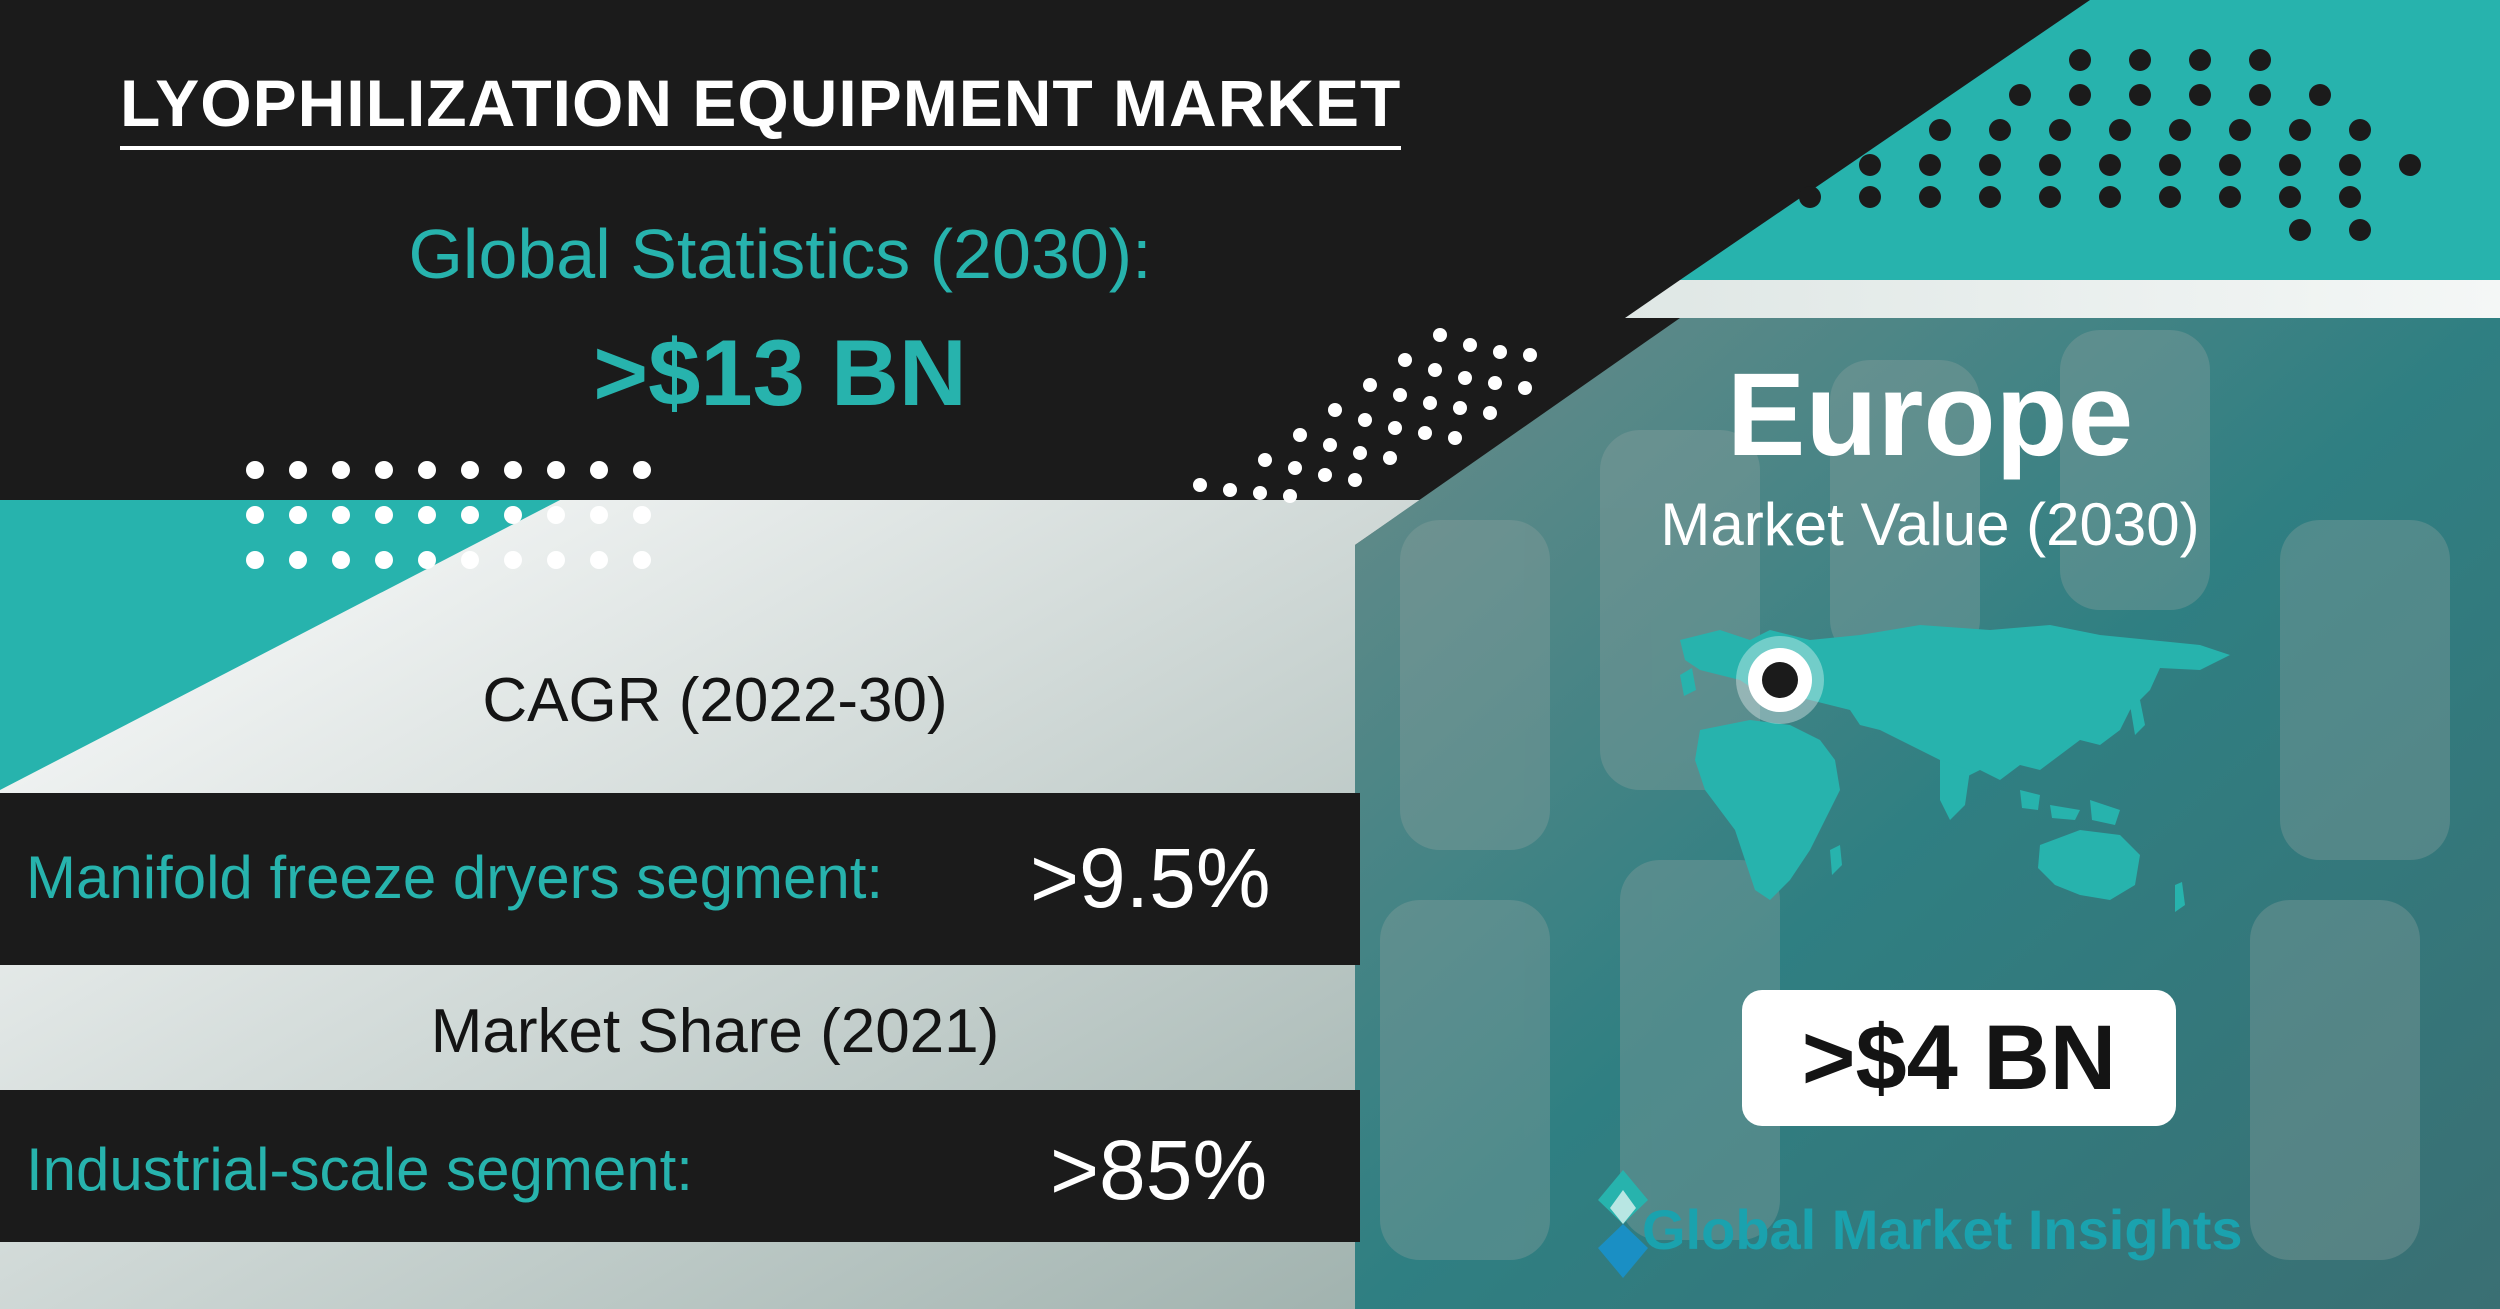 The image size is (2500, 1309). I want to click on brand-name: Global Market Insights, so click(1942, 1229).